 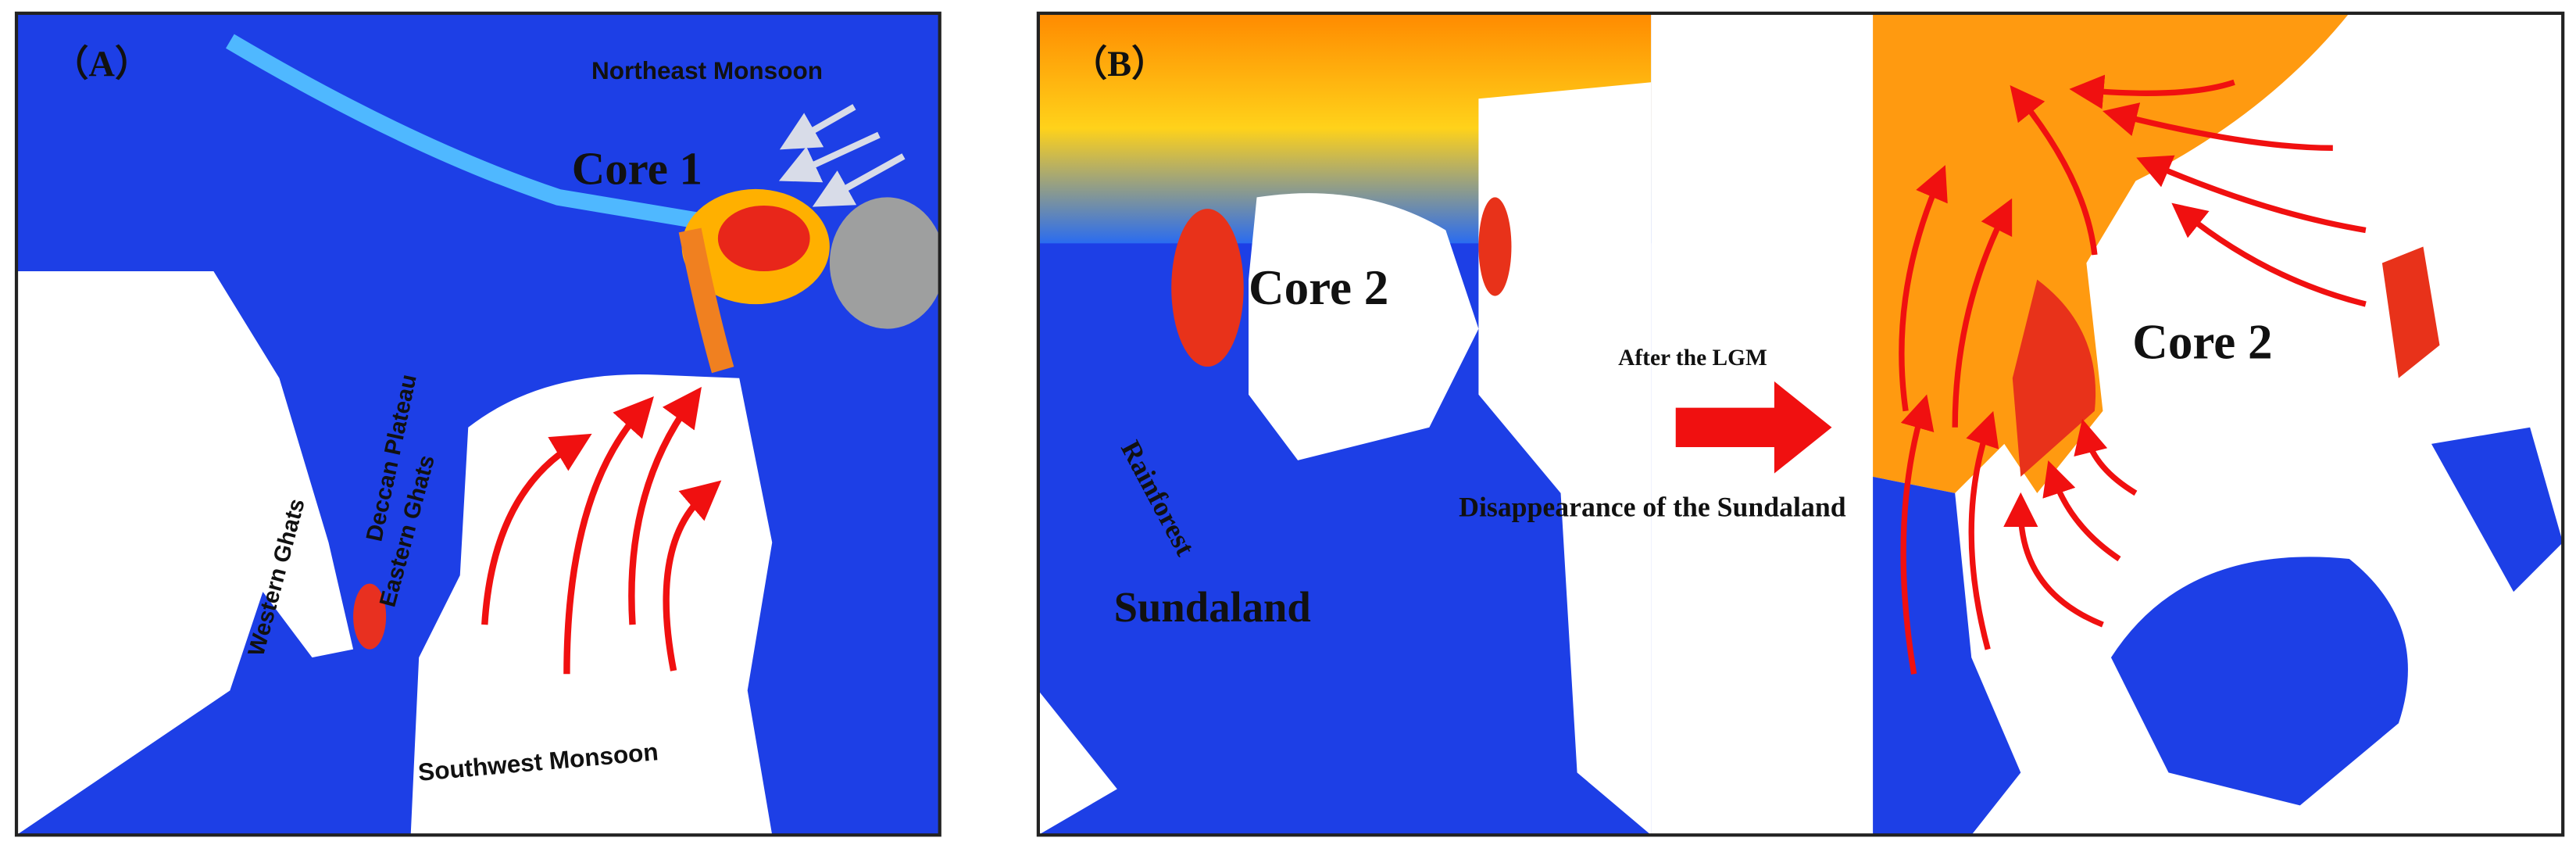 What do you see at coordinates (1364, 326) in the screenshot?
I see `south-china-sea` at bounding box center [1364, 326].